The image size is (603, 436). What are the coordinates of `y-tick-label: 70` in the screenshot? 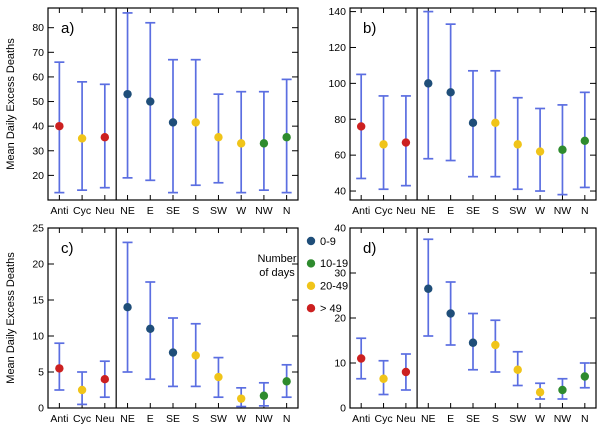 It's located at (38, 53).